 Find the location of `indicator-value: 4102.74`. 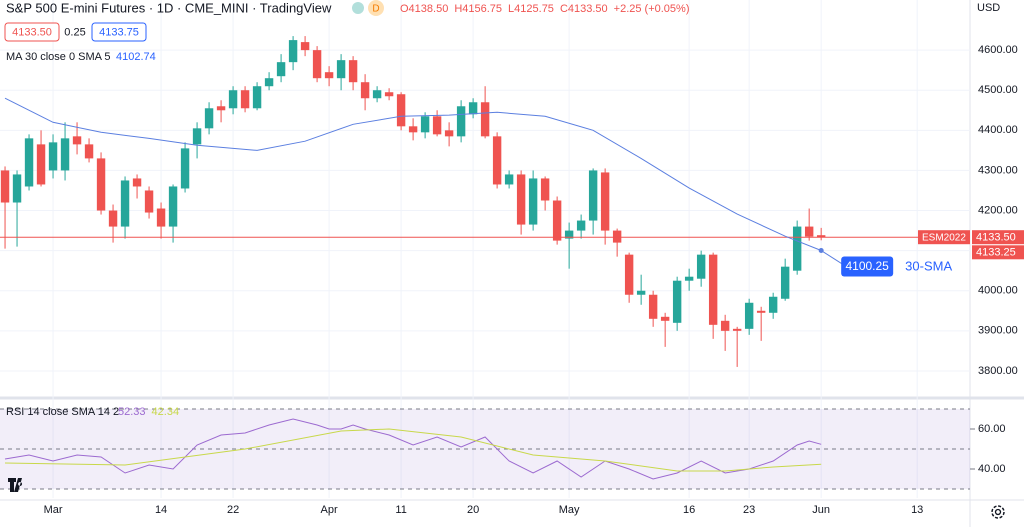

indicator-value: 4102.74 is located at coordinates (136, 57).